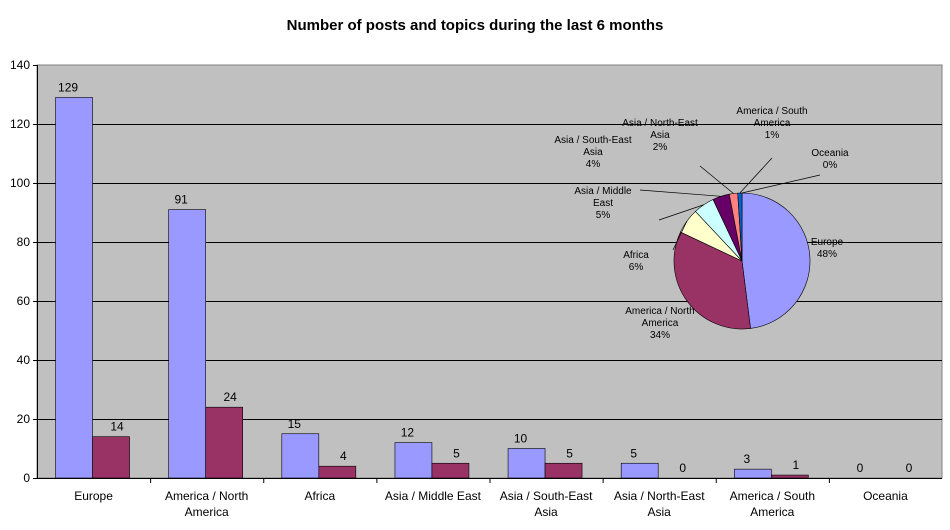  I want to click on pie-label: Africa, so click(636, 255).